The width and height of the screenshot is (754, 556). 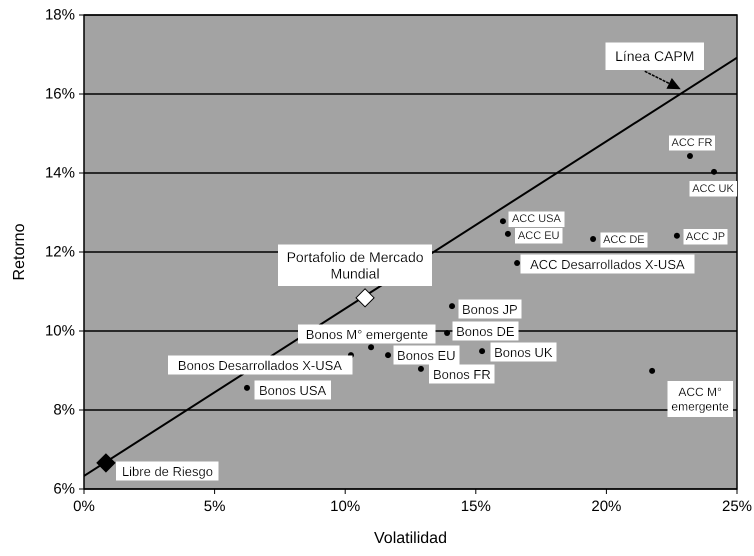 What do you see at coordinates (215, 506) in the screenshot?
I see `x-tick-label: 5%` at bounding box center [215, 506].